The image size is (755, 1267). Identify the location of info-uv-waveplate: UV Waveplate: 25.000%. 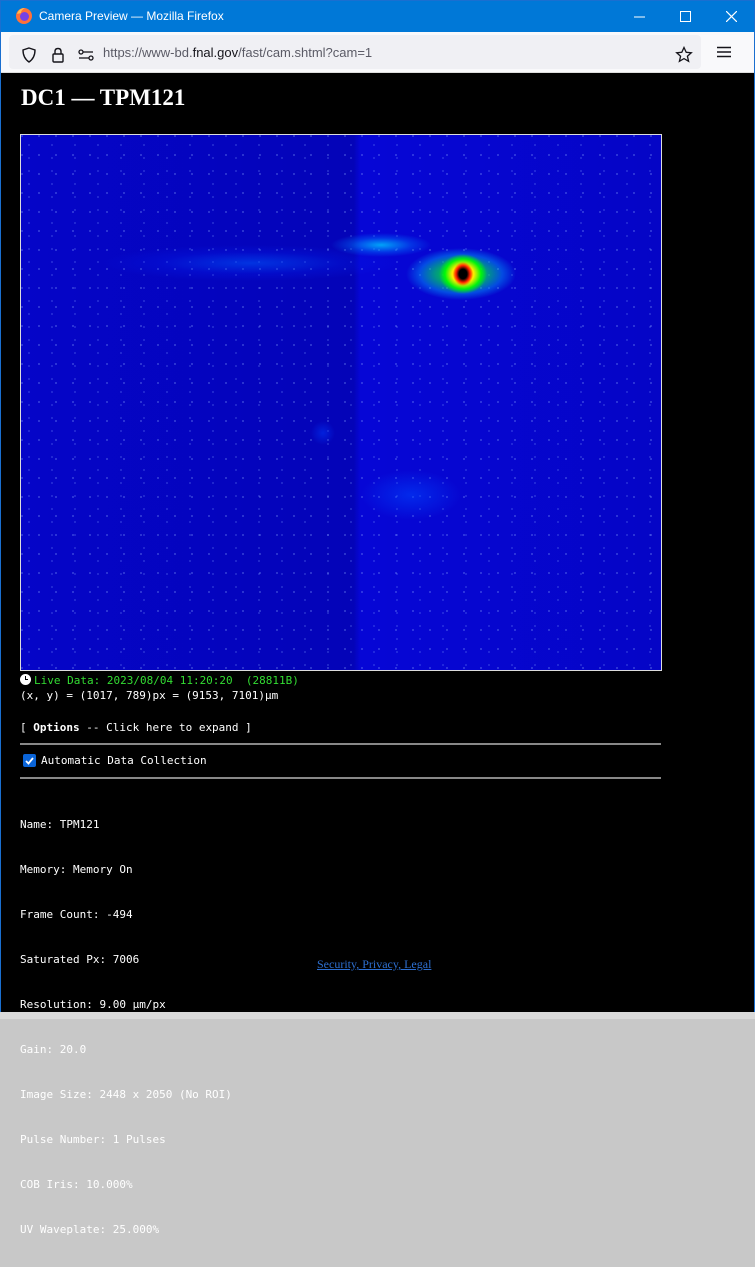
(90, 1229).